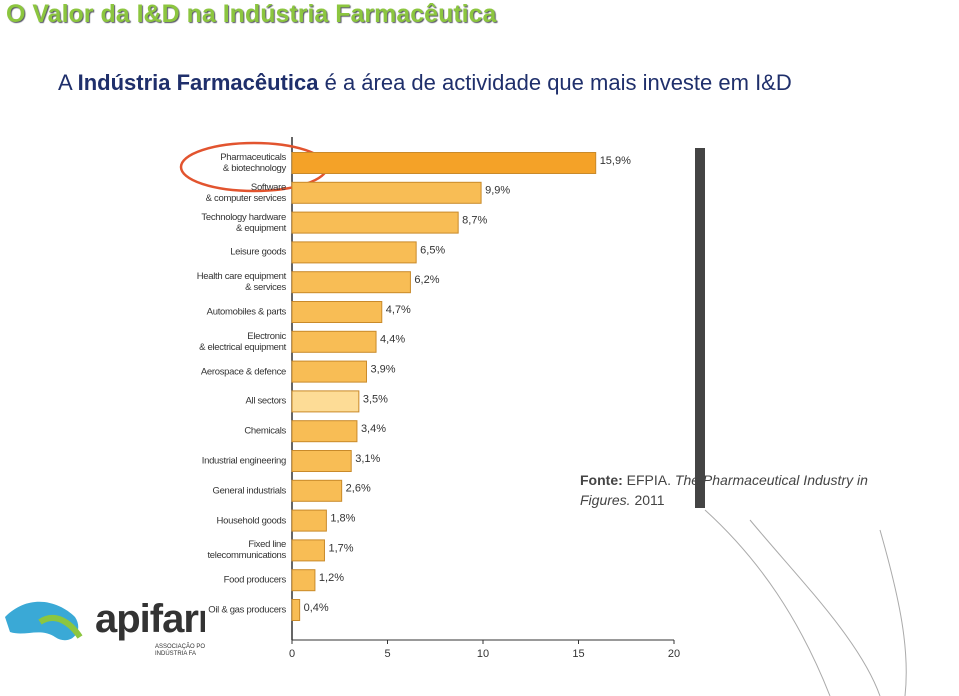 The width and height of the screenshot is (959, 696). Describe the element at coordinates (601, 480) in the screenshot. I see `source-label: Fonte:` at that location.